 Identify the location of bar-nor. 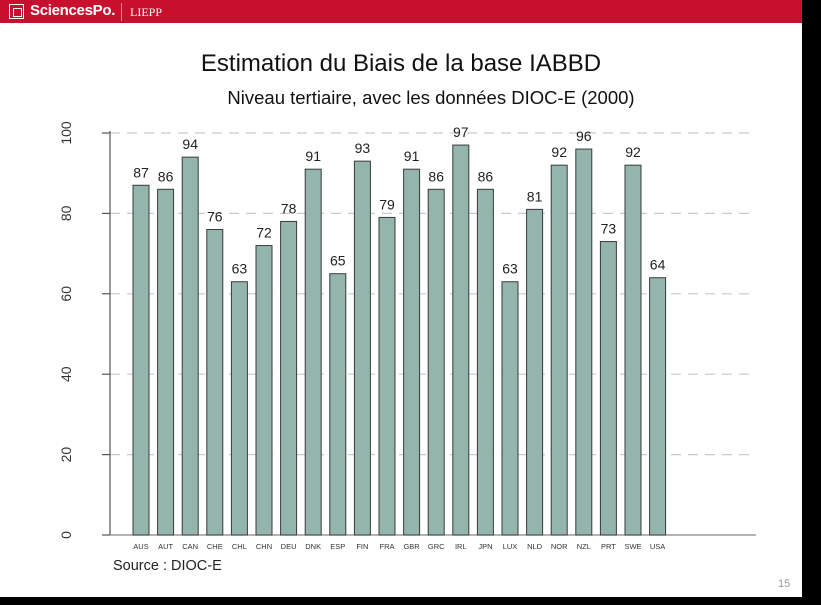
(559, 350).